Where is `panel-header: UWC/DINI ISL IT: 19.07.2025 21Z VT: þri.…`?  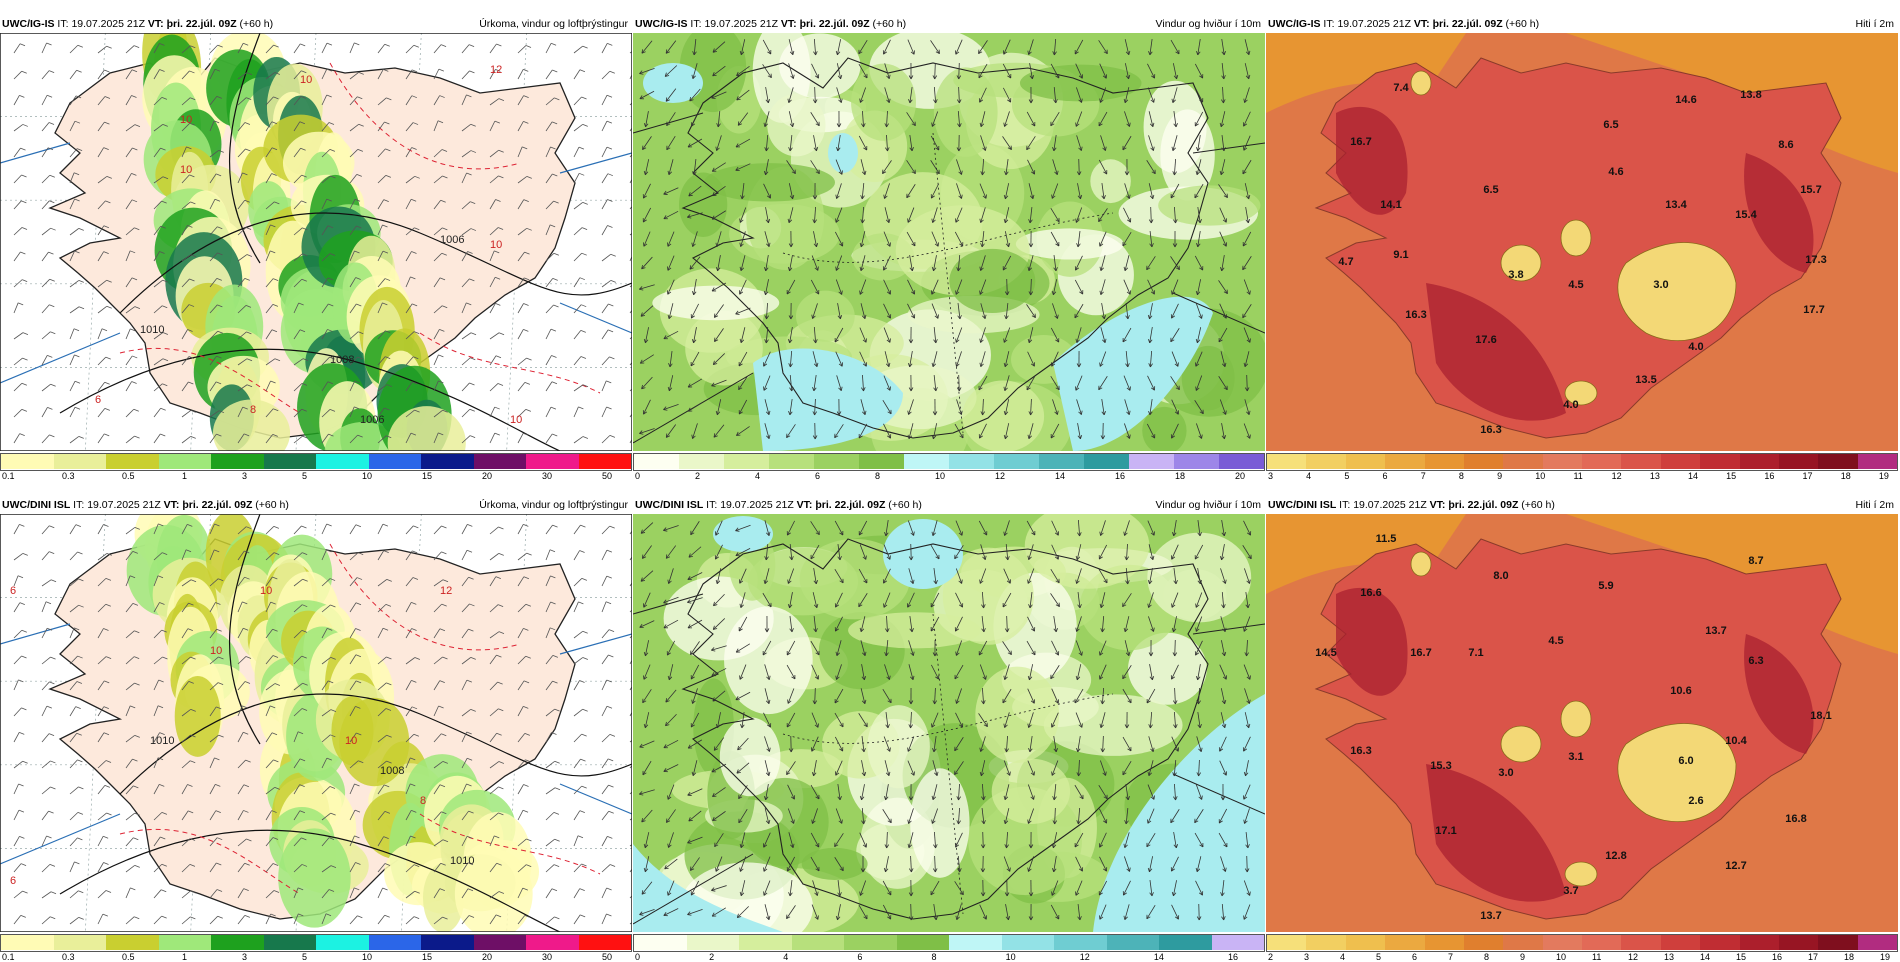 panel-header: UWC/DINI ISL IT: 19.07.2025 21Z VT: þri.… is located at coordinates (1582, 505).